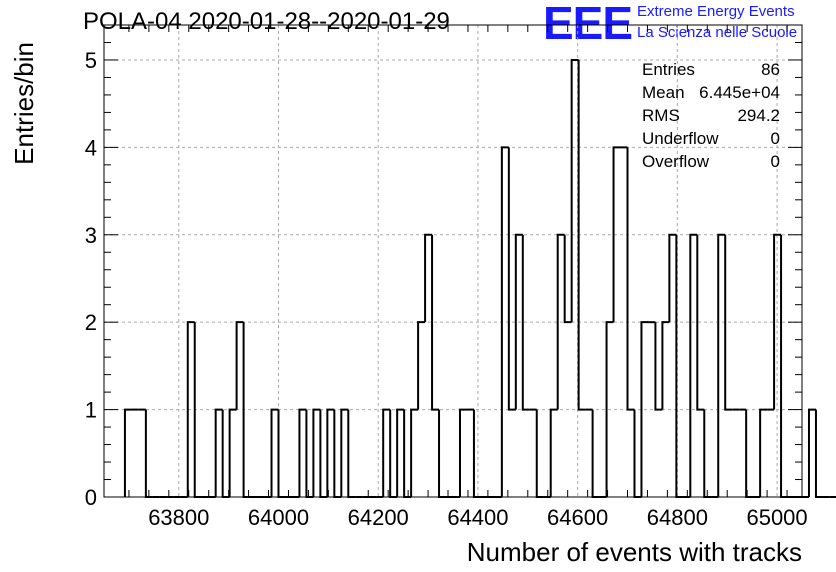  I want to click on y-tick-label: 1, so click(91, 410).